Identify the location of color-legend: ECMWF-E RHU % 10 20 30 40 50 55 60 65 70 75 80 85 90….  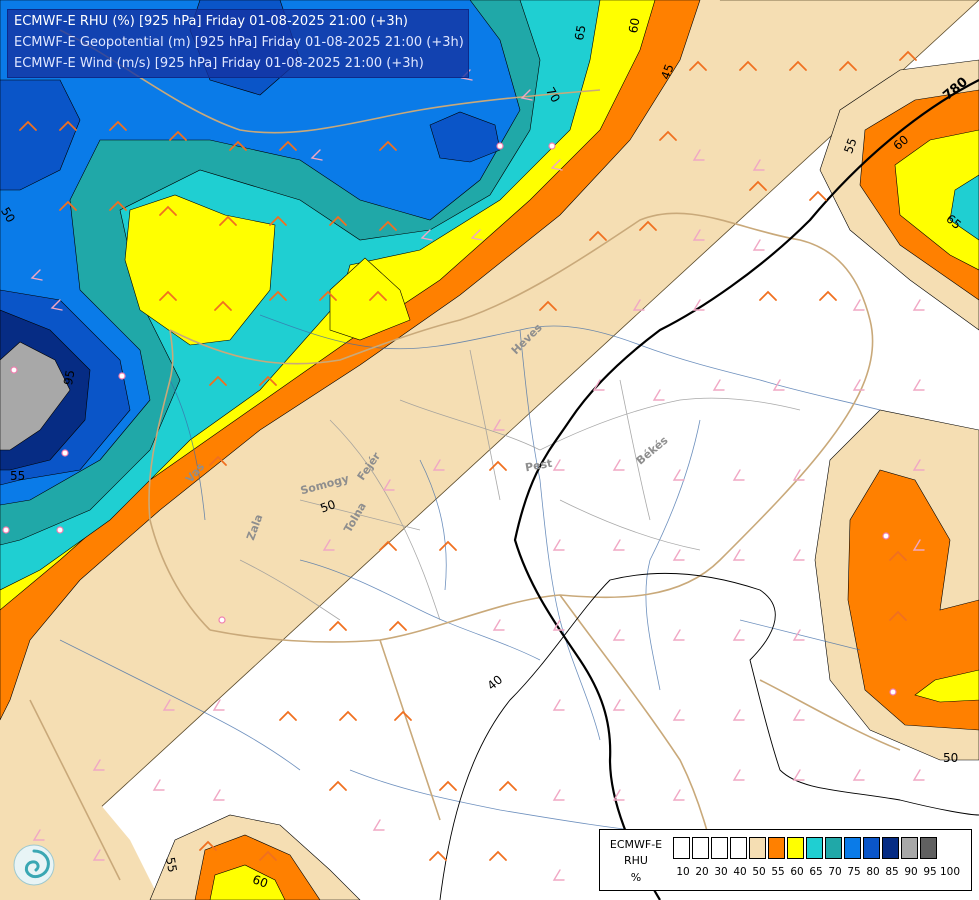
(785, 860).